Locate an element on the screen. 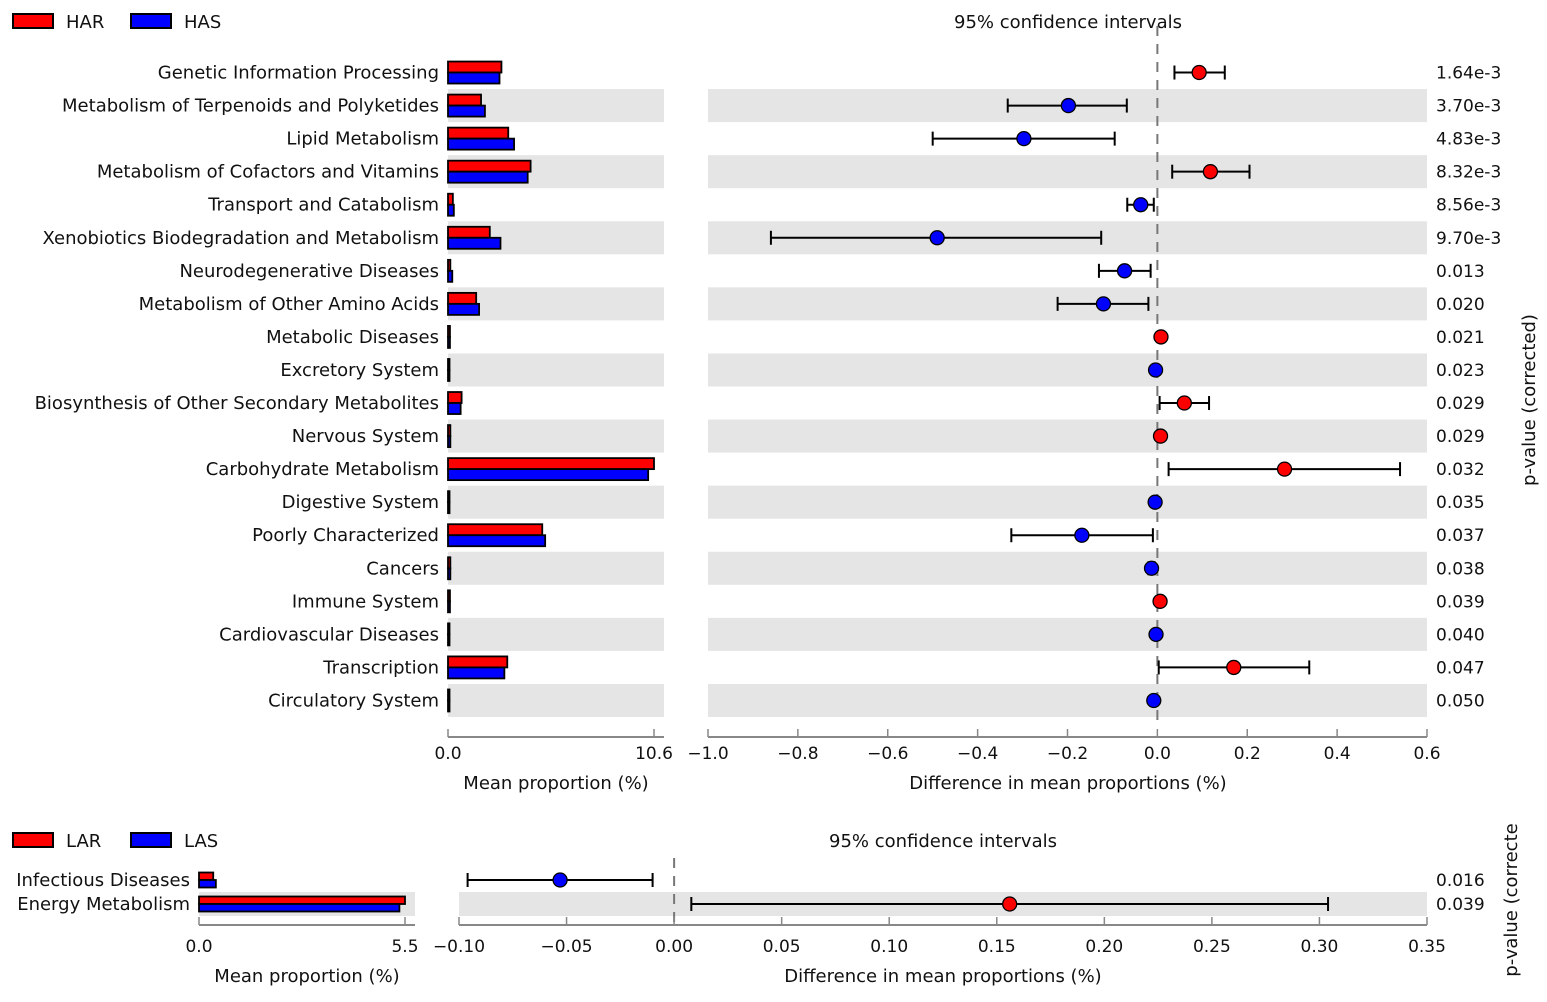  p-value: 4.83e-3 is located at coordinates (1468, 140).